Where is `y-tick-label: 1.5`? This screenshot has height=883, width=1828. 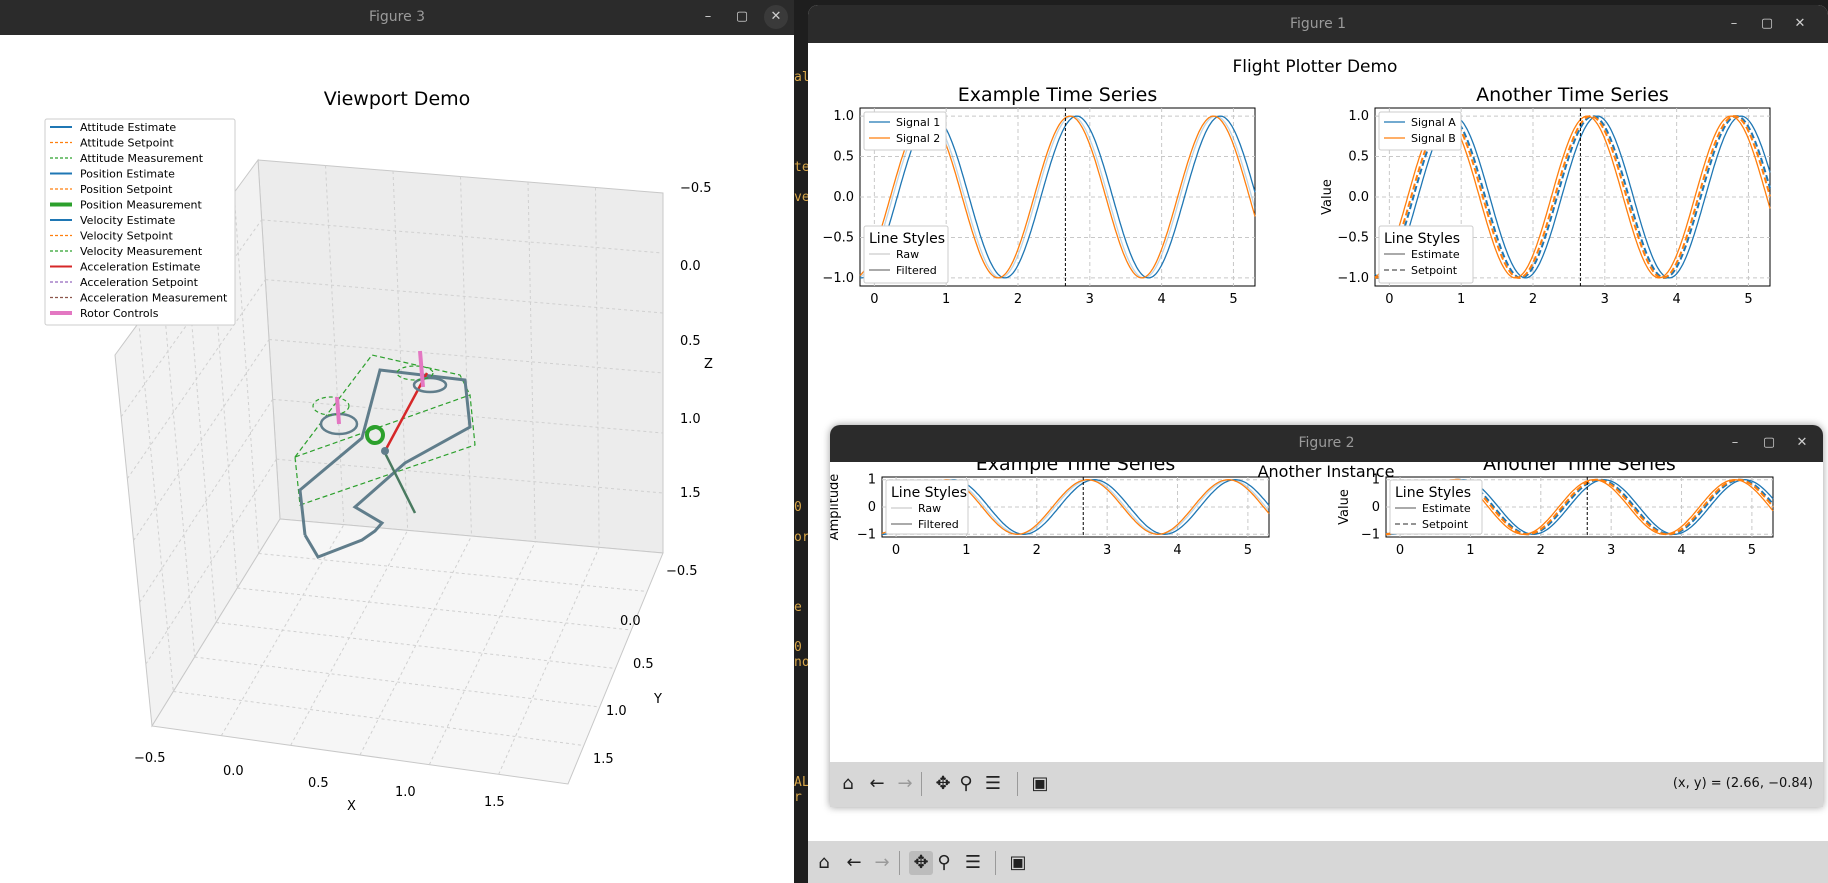 y-tick-label: 1.5 is located at coordinates (603, 759).